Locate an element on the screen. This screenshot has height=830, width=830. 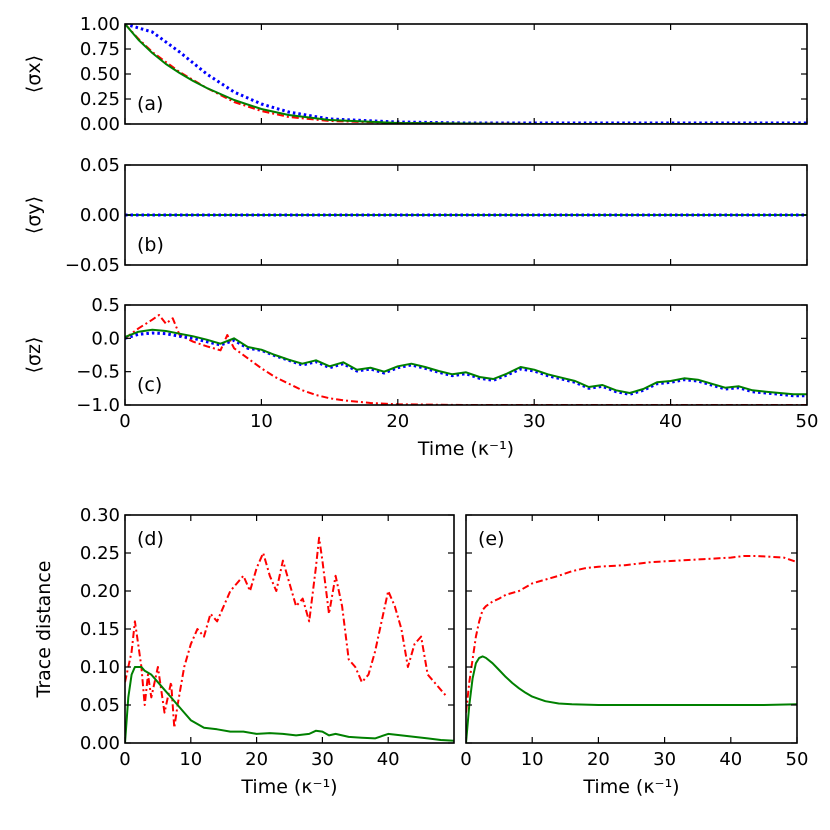
plot-frame-e is located at coordinates (631, 629).